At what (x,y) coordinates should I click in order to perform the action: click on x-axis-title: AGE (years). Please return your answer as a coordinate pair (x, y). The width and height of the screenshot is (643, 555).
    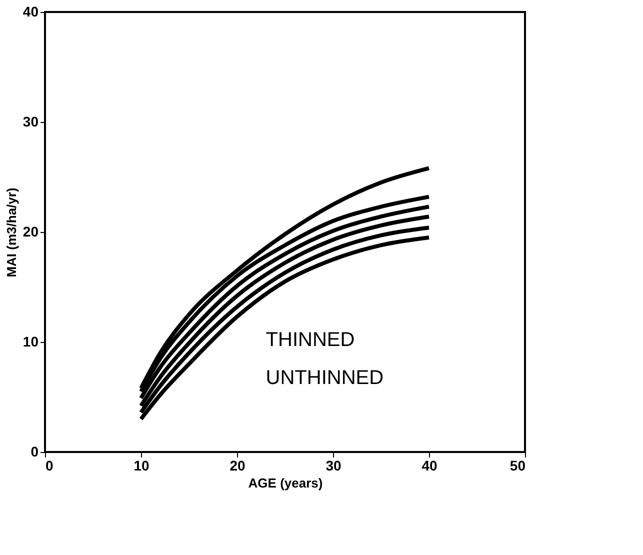
    Looking at the image, I should click on (285, 483).